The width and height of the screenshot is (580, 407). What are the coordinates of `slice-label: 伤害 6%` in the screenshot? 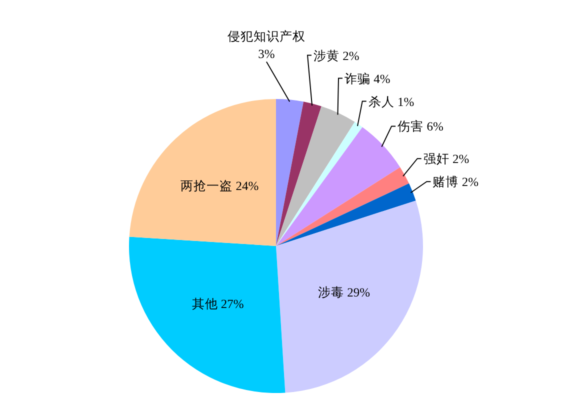 It's located at (421, 126).